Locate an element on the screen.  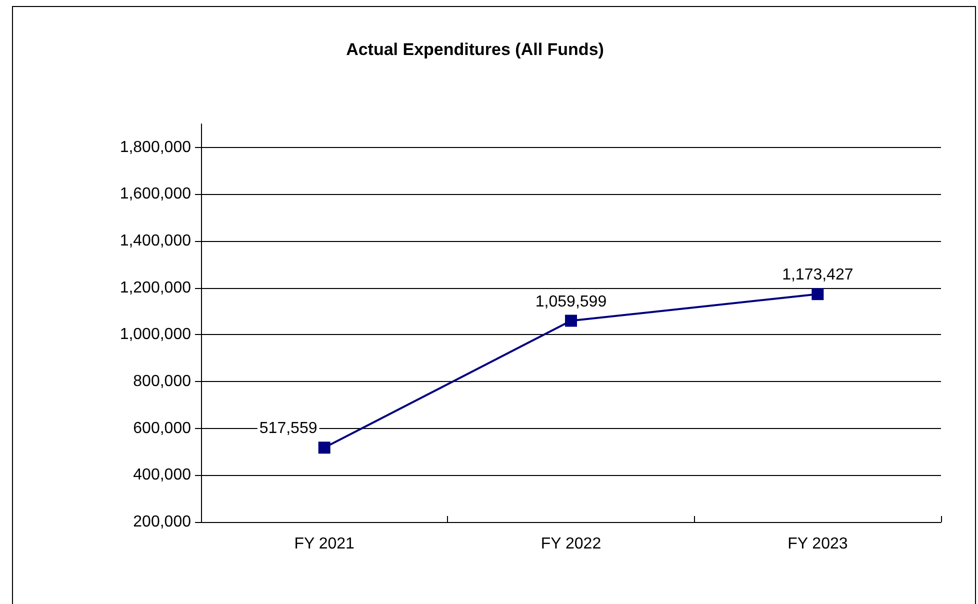
x-tick-label: FY 2022 is located at coordinates (571, 544).